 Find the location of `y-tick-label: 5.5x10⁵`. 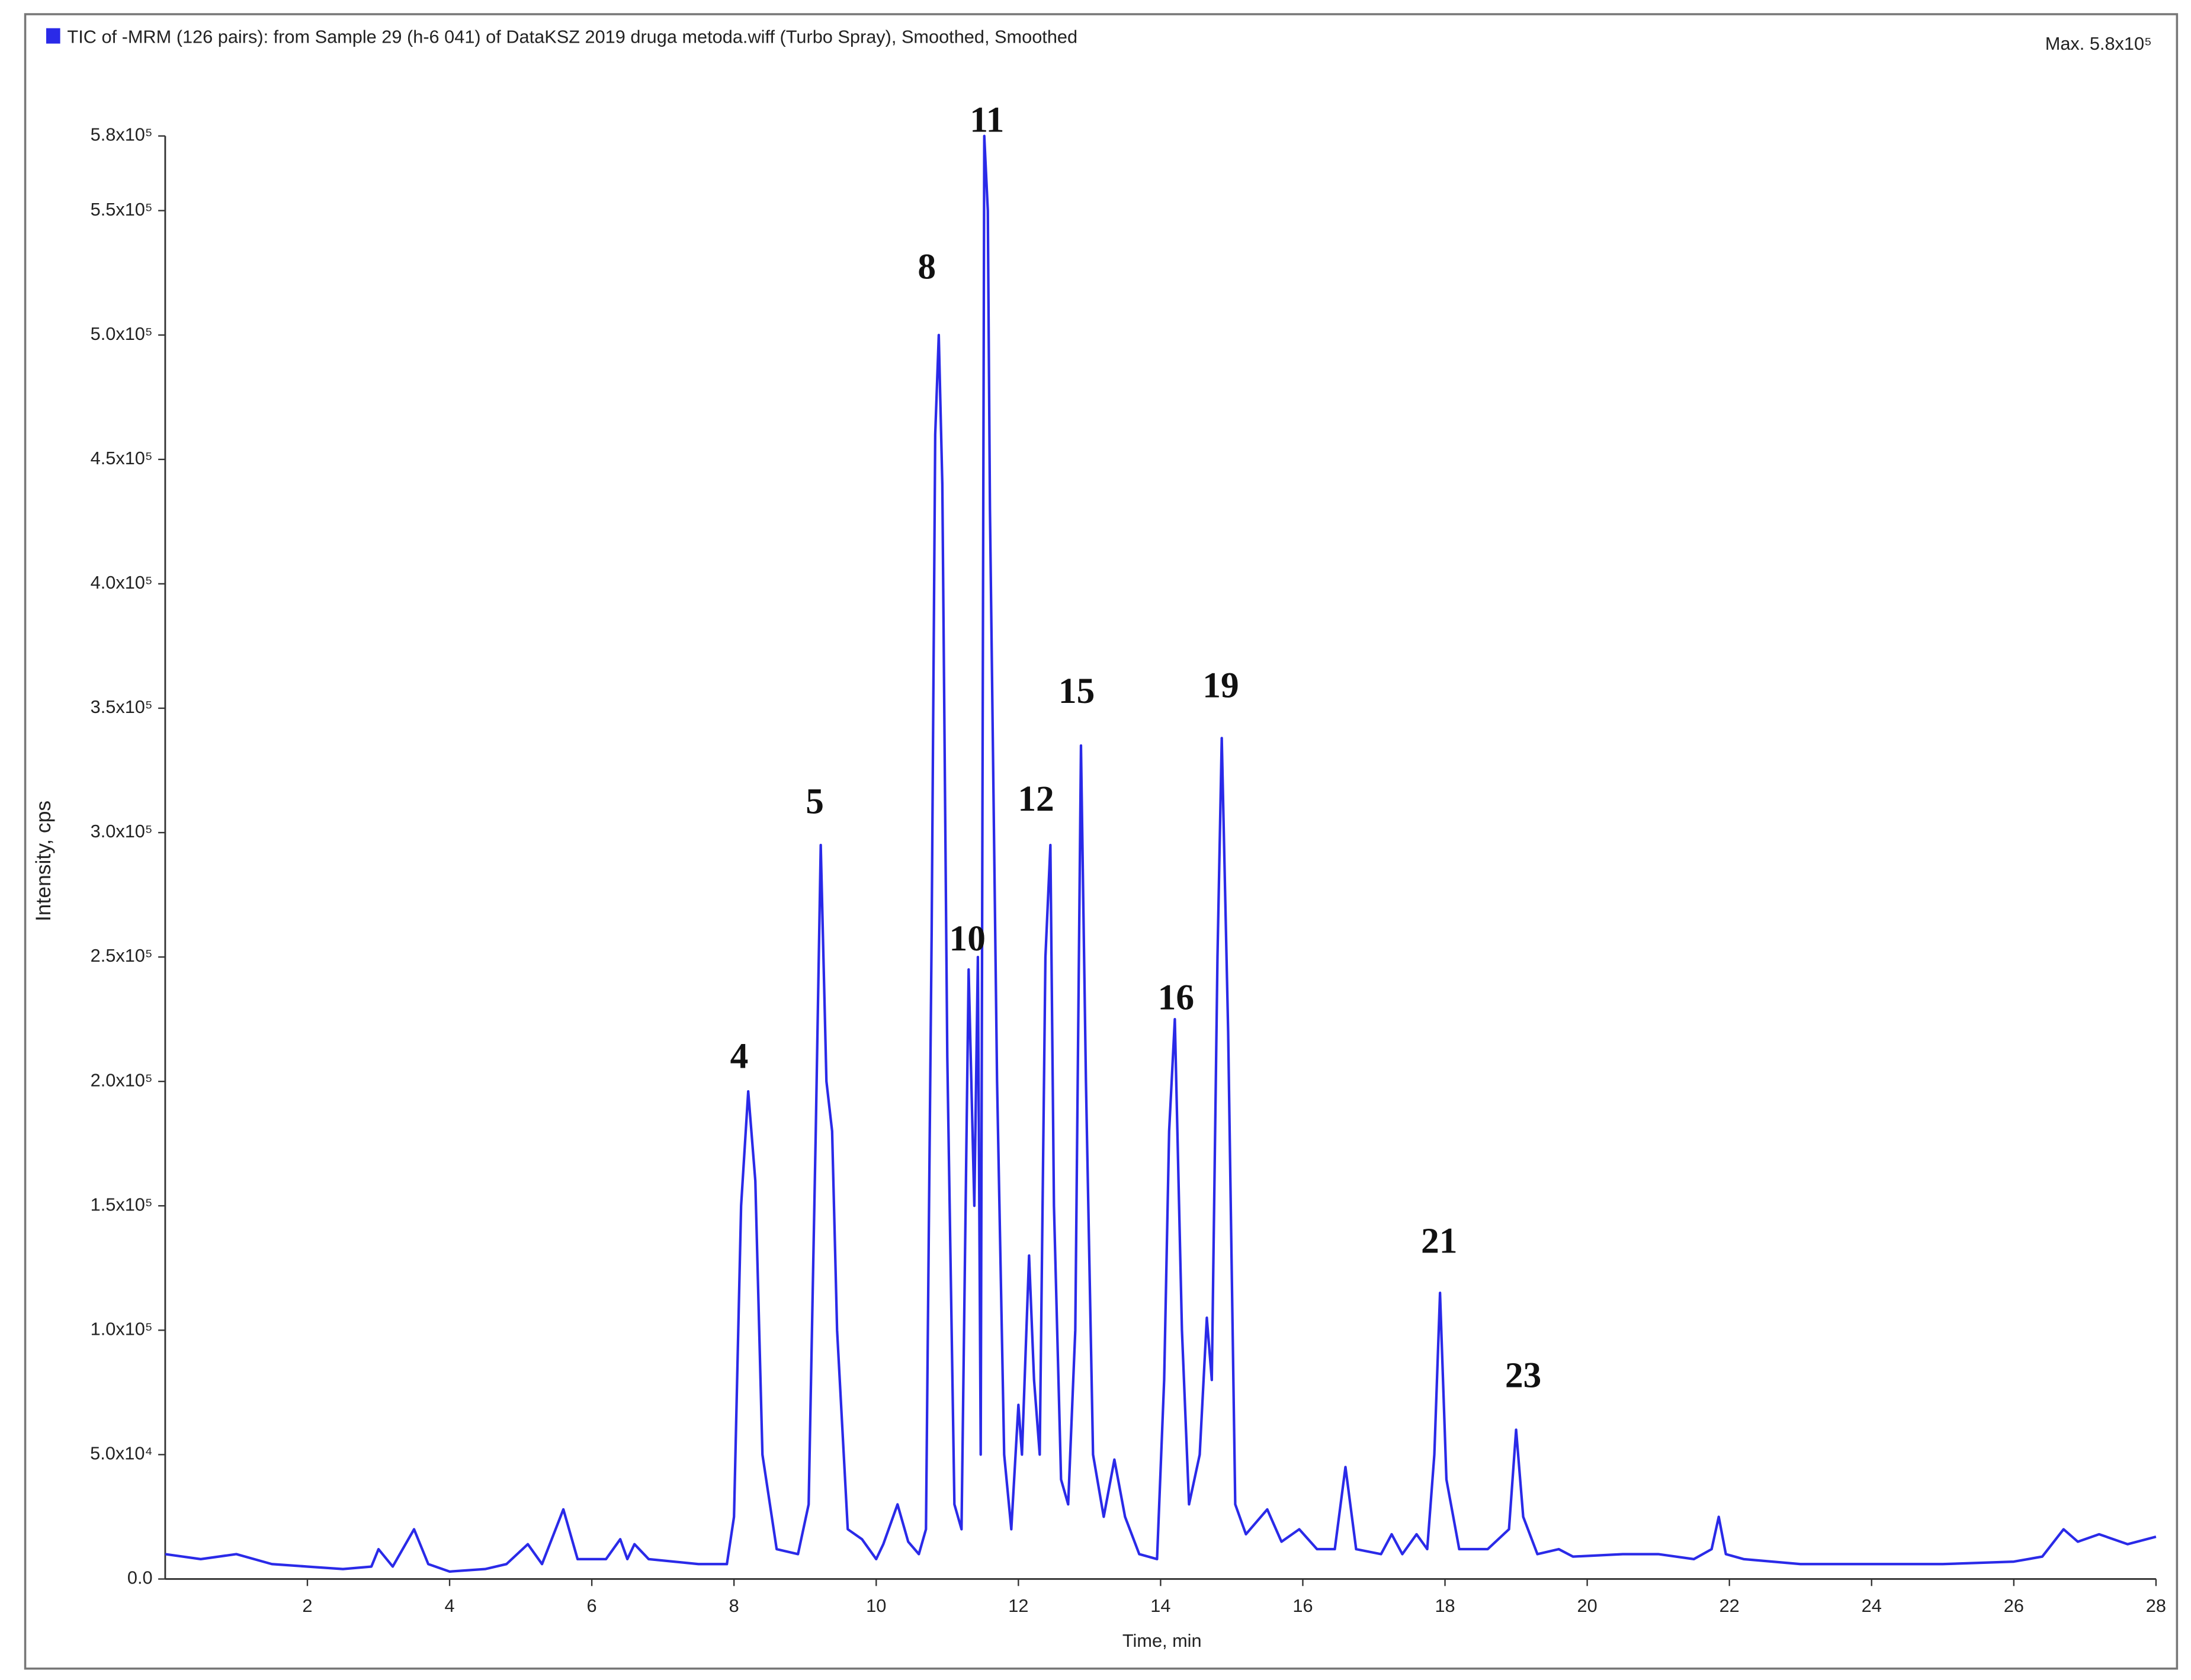

y-tick-label: 5.5x10⁵ is located at coordinates (122, 209).